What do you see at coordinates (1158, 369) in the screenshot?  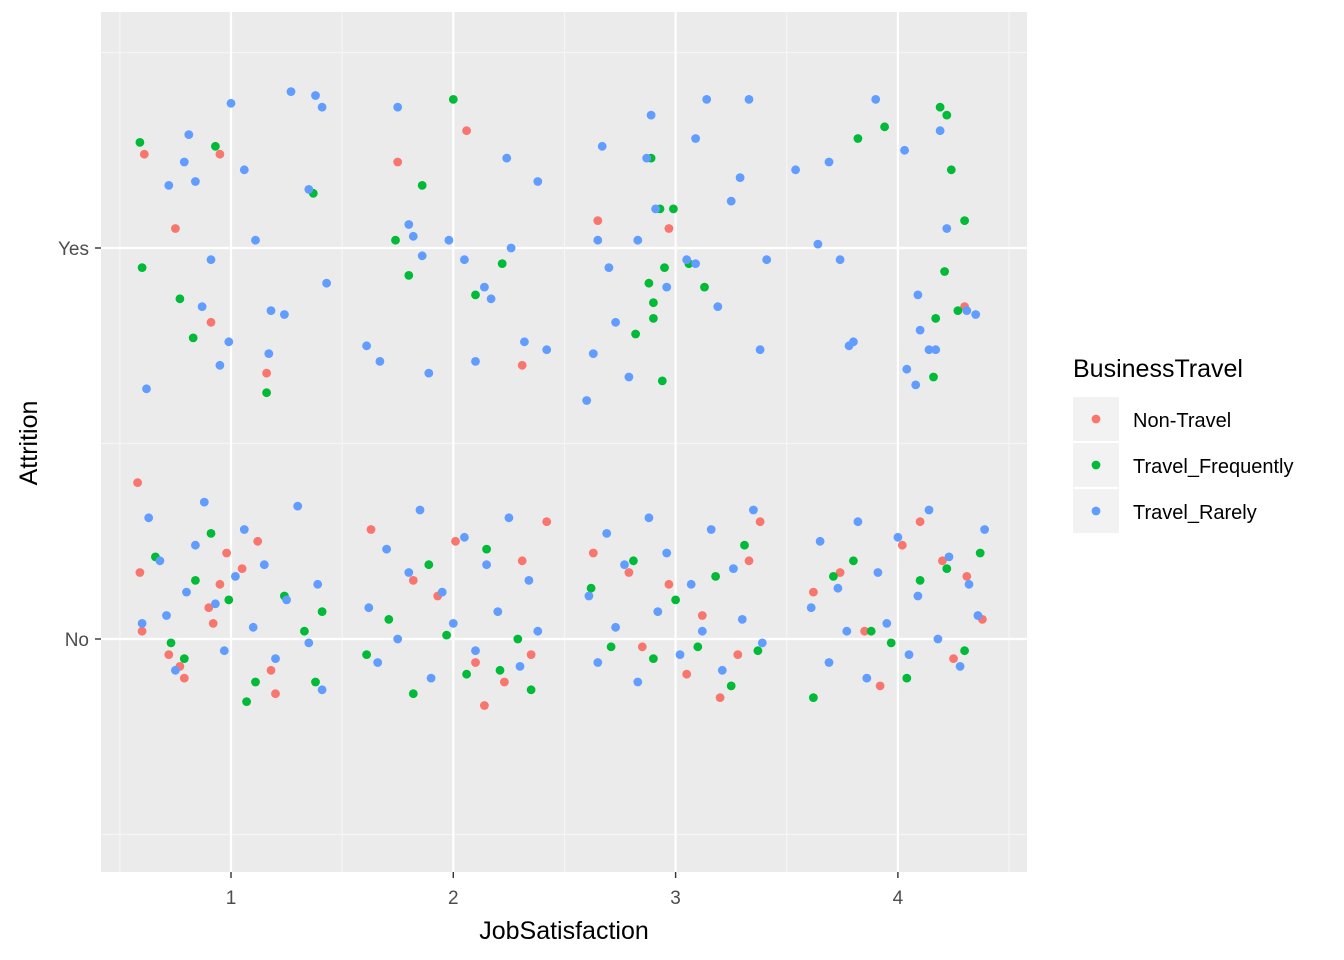 I see `legend-title: BusinessTravel` at bounding box center [1158, 369].